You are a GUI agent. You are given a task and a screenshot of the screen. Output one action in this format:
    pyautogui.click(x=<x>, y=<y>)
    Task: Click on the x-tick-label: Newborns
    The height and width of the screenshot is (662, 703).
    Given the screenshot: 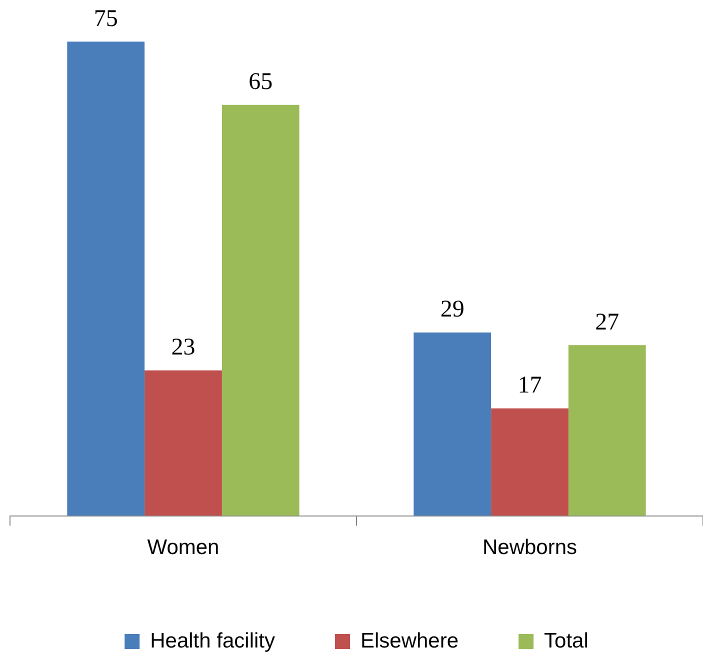 What is the action you would take?
    pyautogui.click(x=530, y=548)
    